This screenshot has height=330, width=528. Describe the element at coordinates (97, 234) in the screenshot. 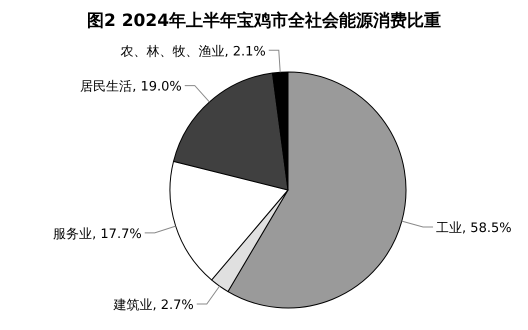

I see `slice-label: 服务业, 17.7%` at that location.